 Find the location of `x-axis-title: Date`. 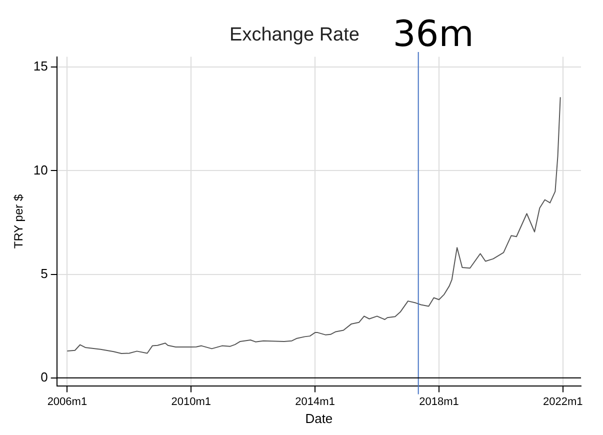

x-axis-title: Date is located at coordinates (319, 418).